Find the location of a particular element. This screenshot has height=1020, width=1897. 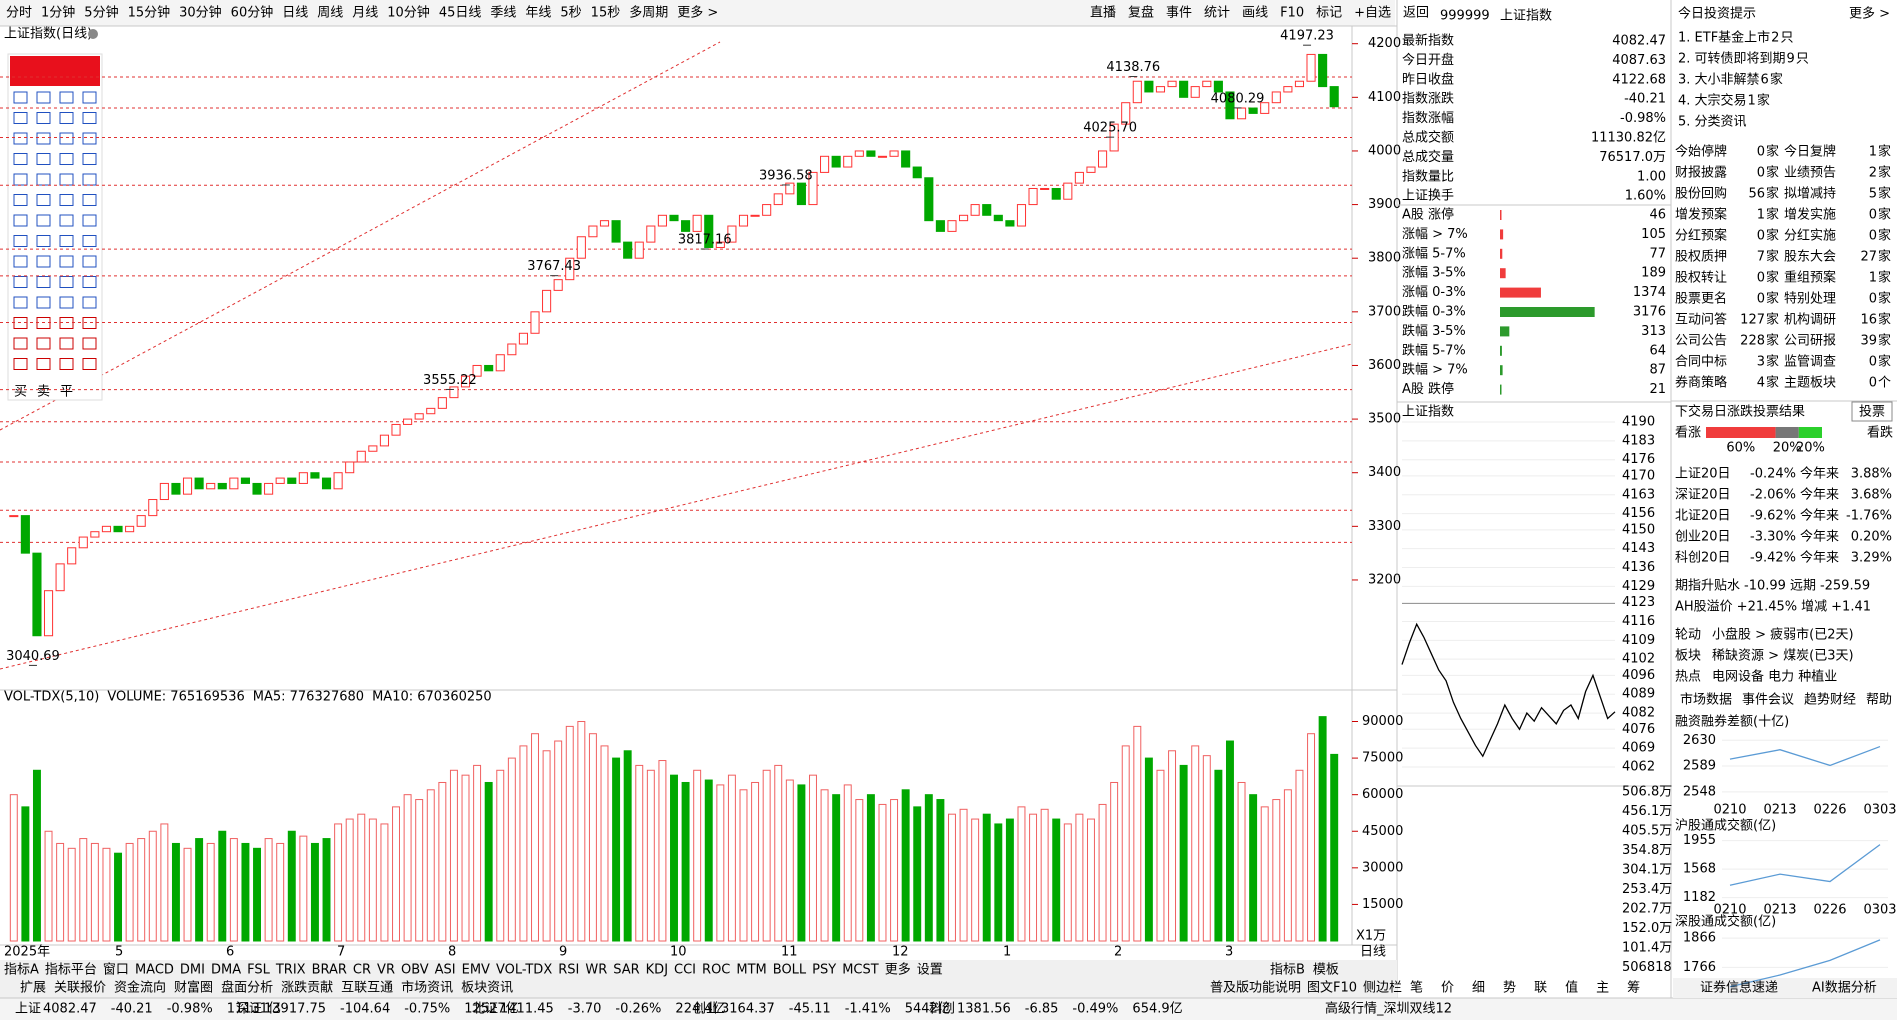

perf-20d: -2.06% is located at coordinates (1773, 495).